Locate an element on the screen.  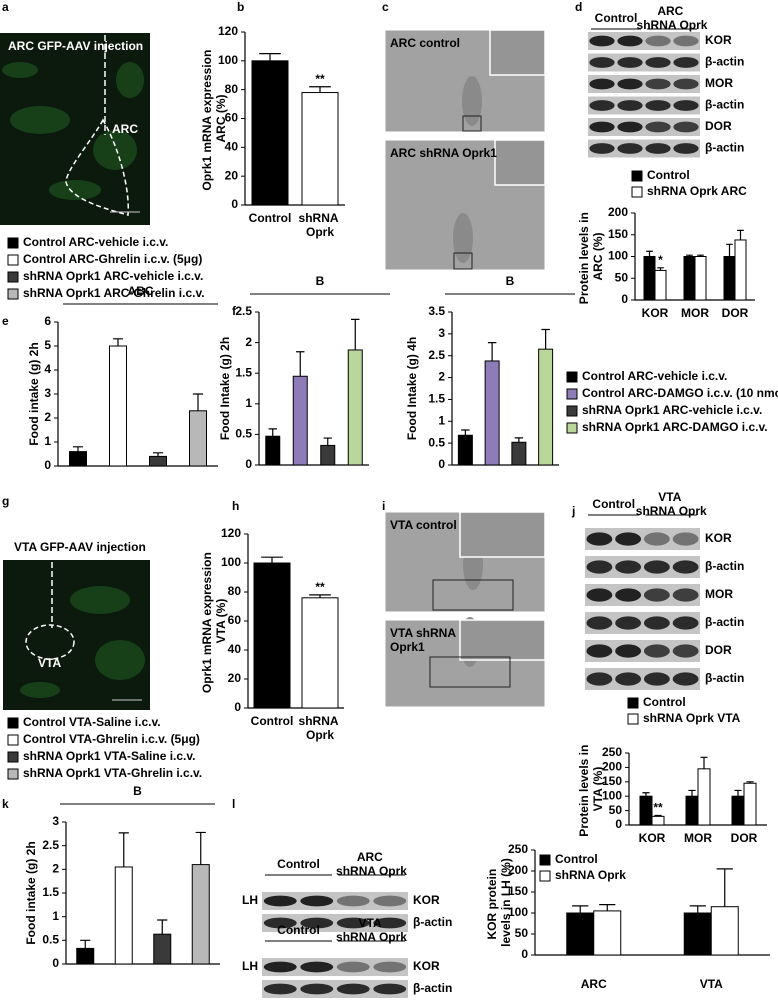
x-tick-label: MOR is located at coordinates (695, 313).